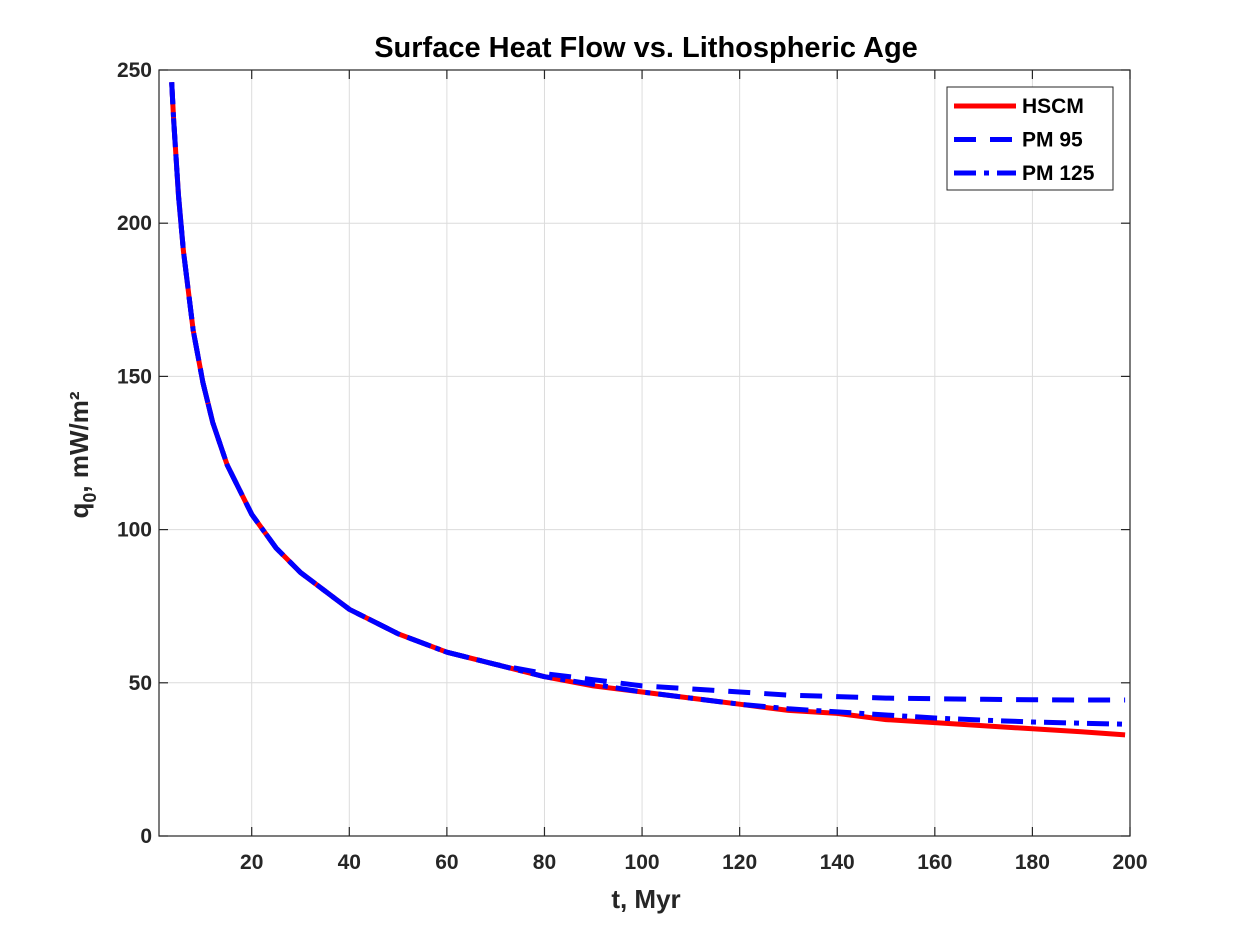  Describe the element at coordinates (1058, 173) in the screenshot. I see `legend-label-pm-125: PM 125` at that location.